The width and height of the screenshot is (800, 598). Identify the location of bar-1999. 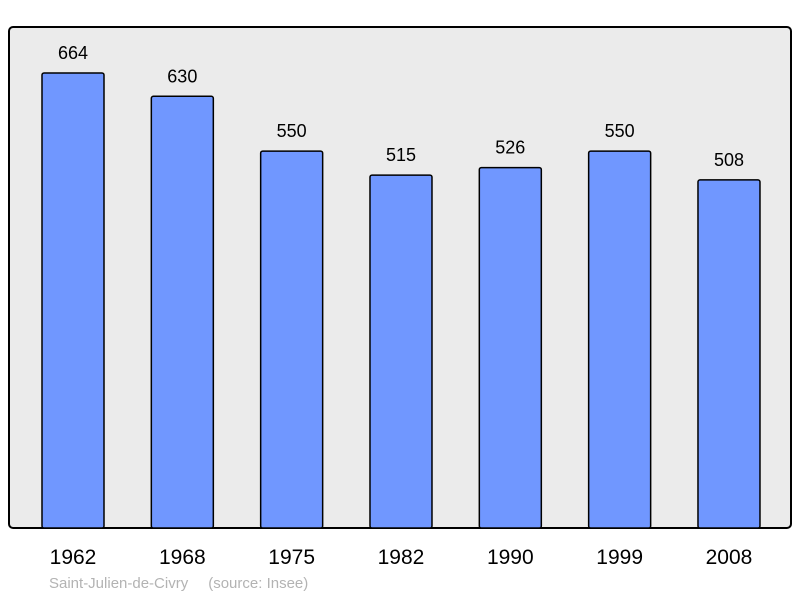
(619, 339).